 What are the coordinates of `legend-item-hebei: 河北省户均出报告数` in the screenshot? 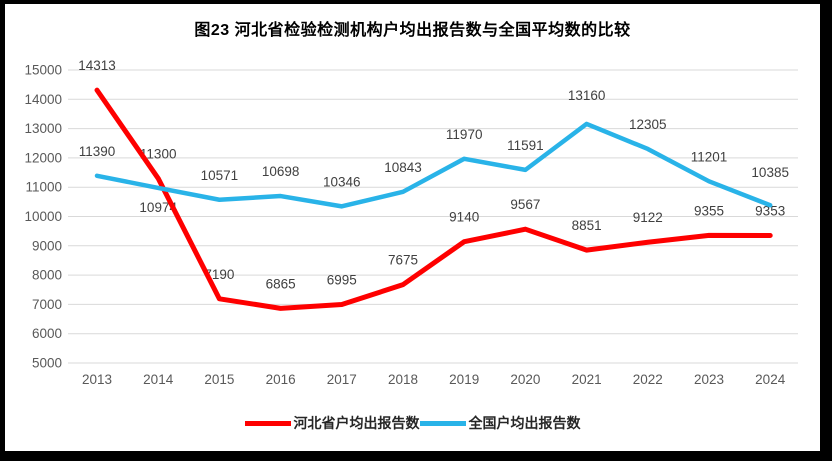 It's located at (332, 423).